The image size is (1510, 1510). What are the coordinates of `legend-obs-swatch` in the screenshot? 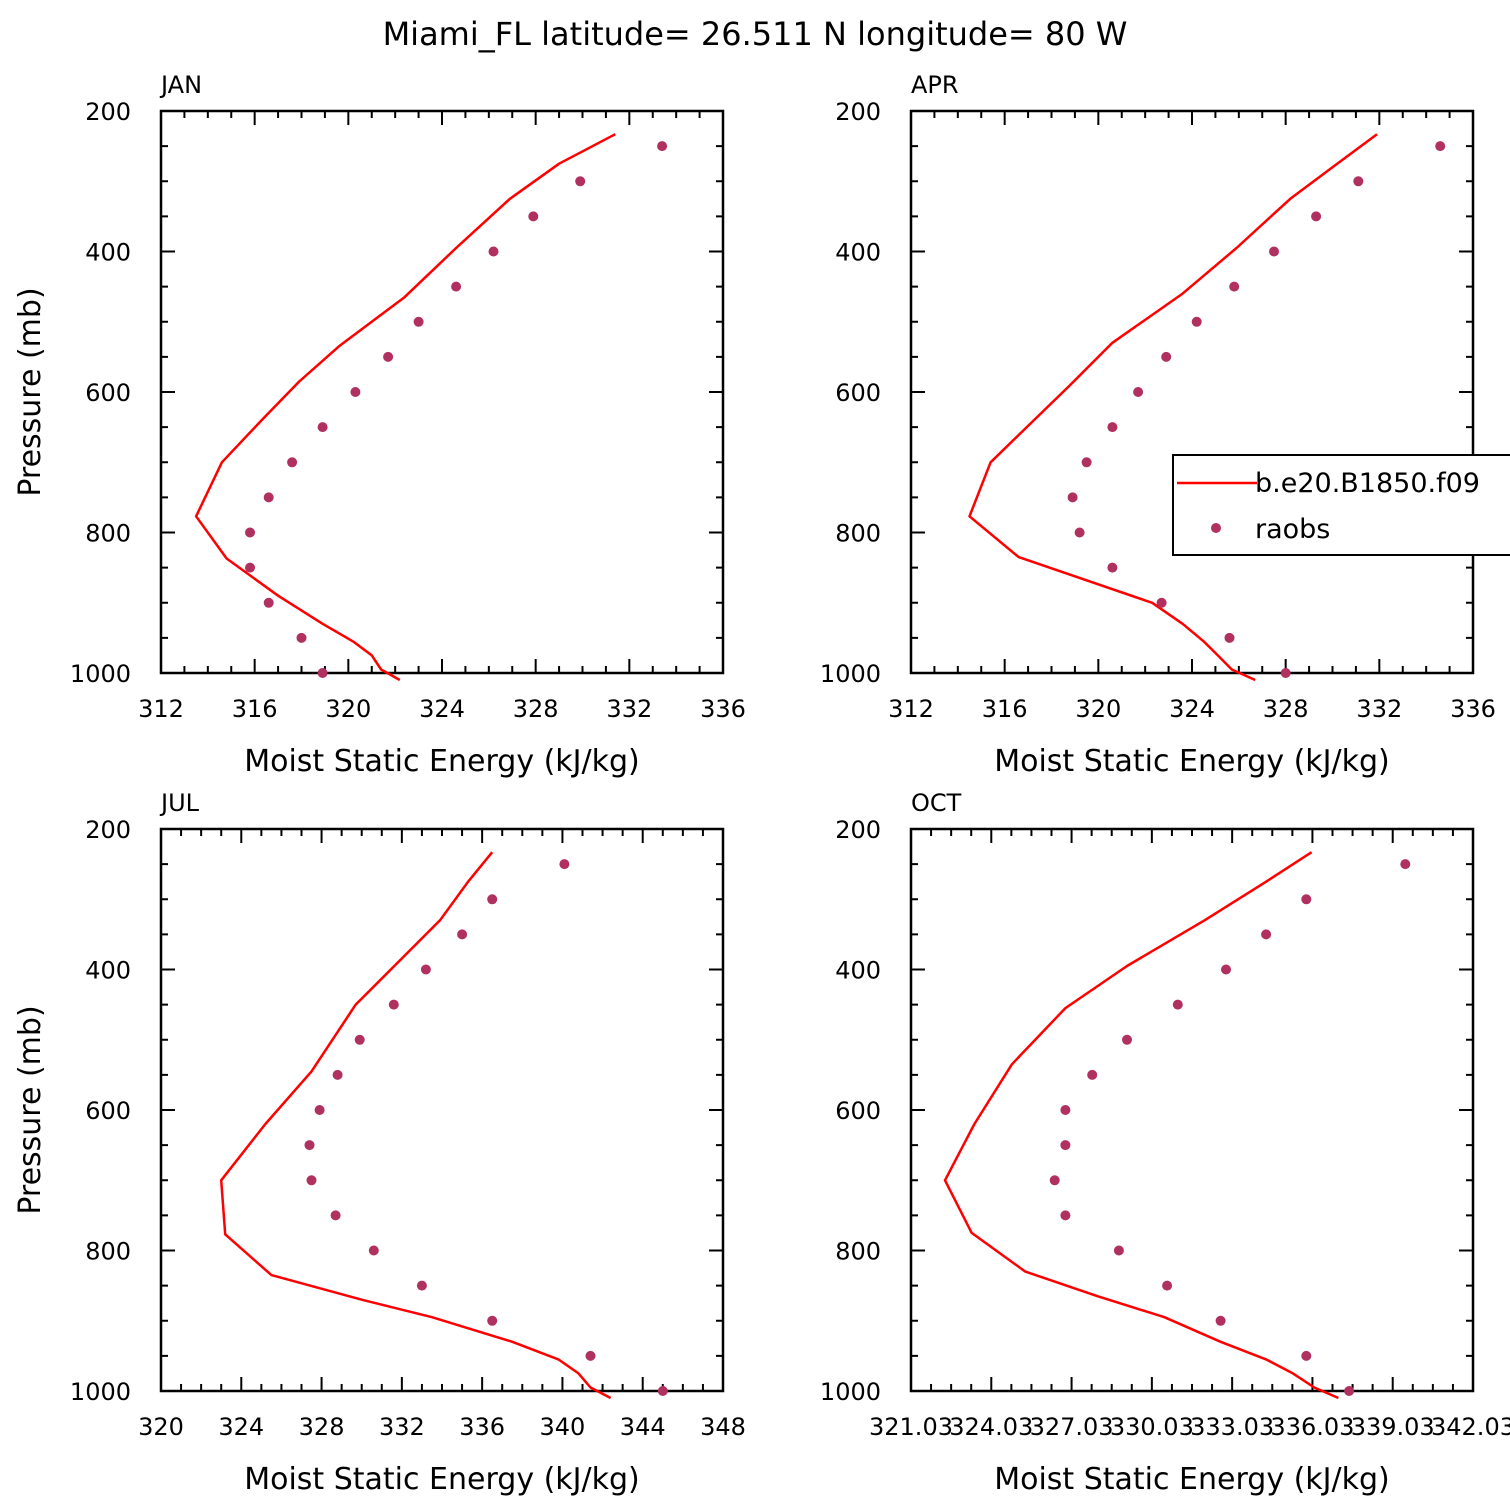 It's located at (1216, 528).